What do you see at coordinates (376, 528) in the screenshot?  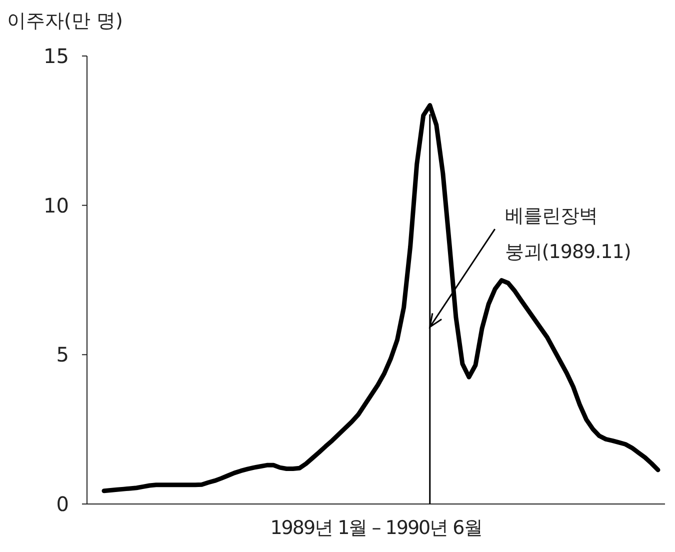 I see `x-axis-title: 1989년 1월 – 1990년 6월` at bounding box center [376, 528].